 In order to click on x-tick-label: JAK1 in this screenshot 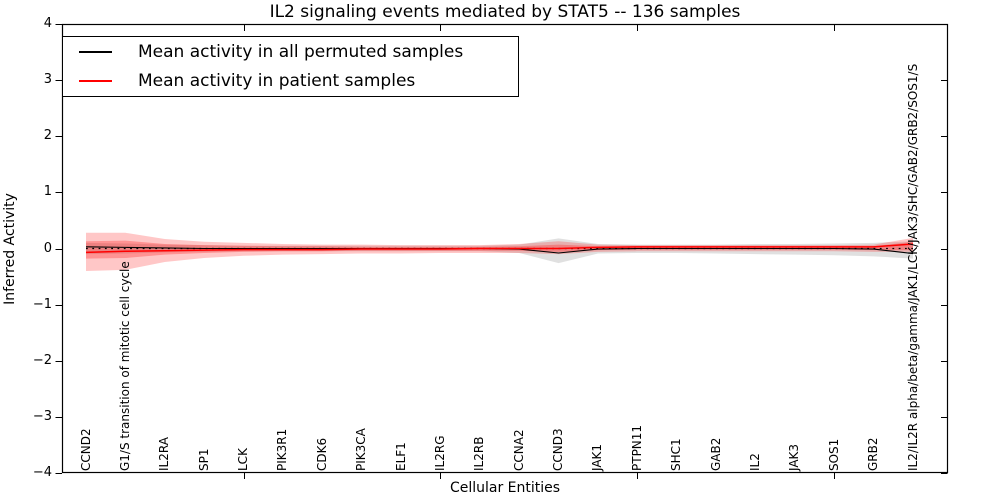, I will do `click(597, 457)`.